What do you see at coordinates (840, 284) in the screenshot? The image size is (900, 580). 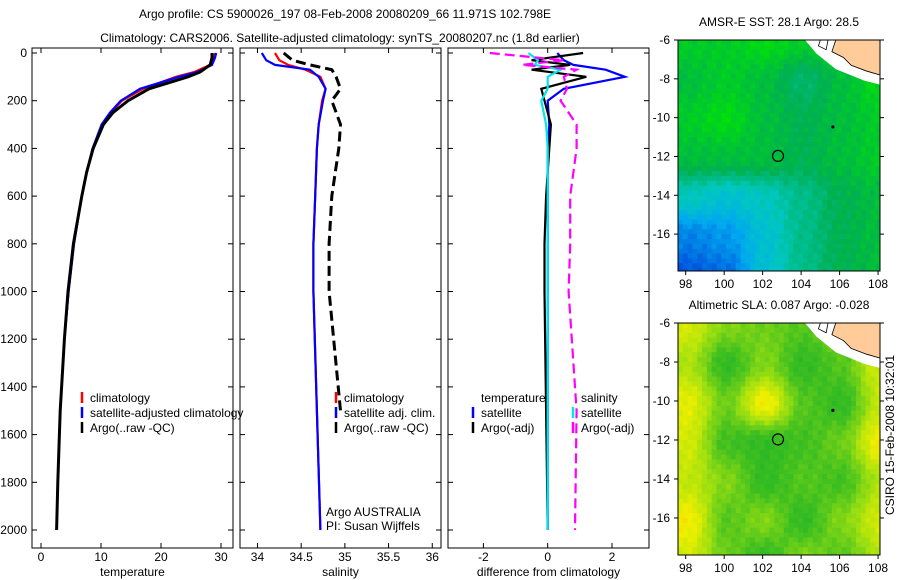 I see `x-tick-label: 106` at bounding box center [840, 284].